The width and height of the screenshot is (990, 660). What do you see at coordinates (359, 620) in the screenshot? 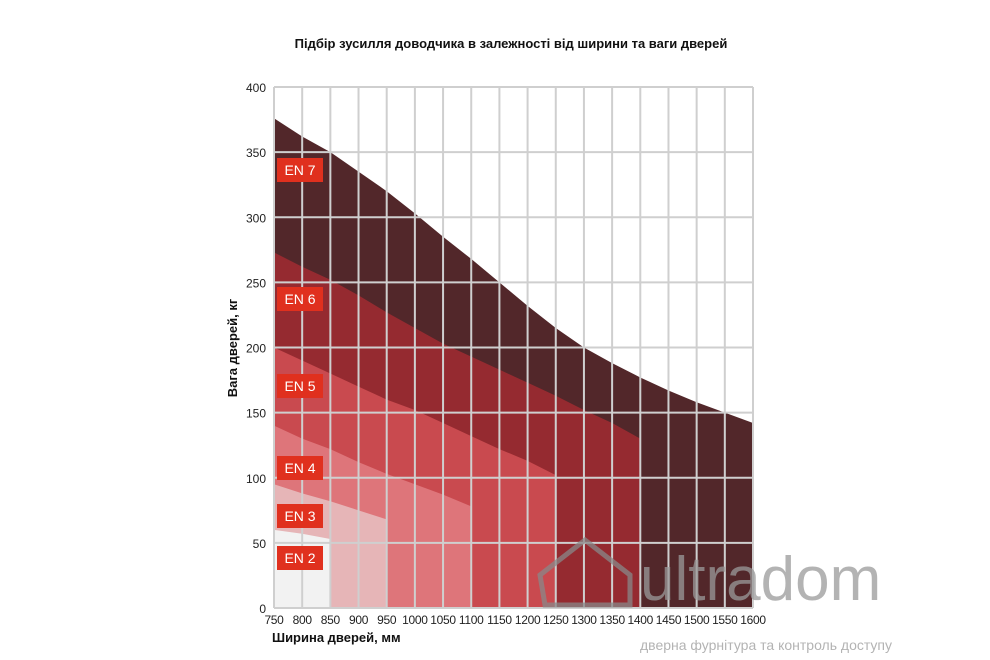
I see `x-tick-label: 900` at bounding box center [359, 620].